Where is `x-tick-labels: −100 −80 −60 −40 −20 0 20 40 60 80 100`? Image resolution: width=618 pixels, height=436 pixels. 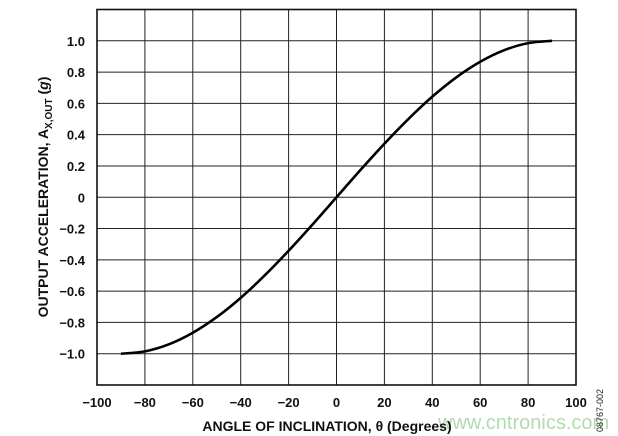
x-tick-labels: −100 −80 −60 −40 −20 0 20 40 60 80 100 is located at coordinates (334, 402).